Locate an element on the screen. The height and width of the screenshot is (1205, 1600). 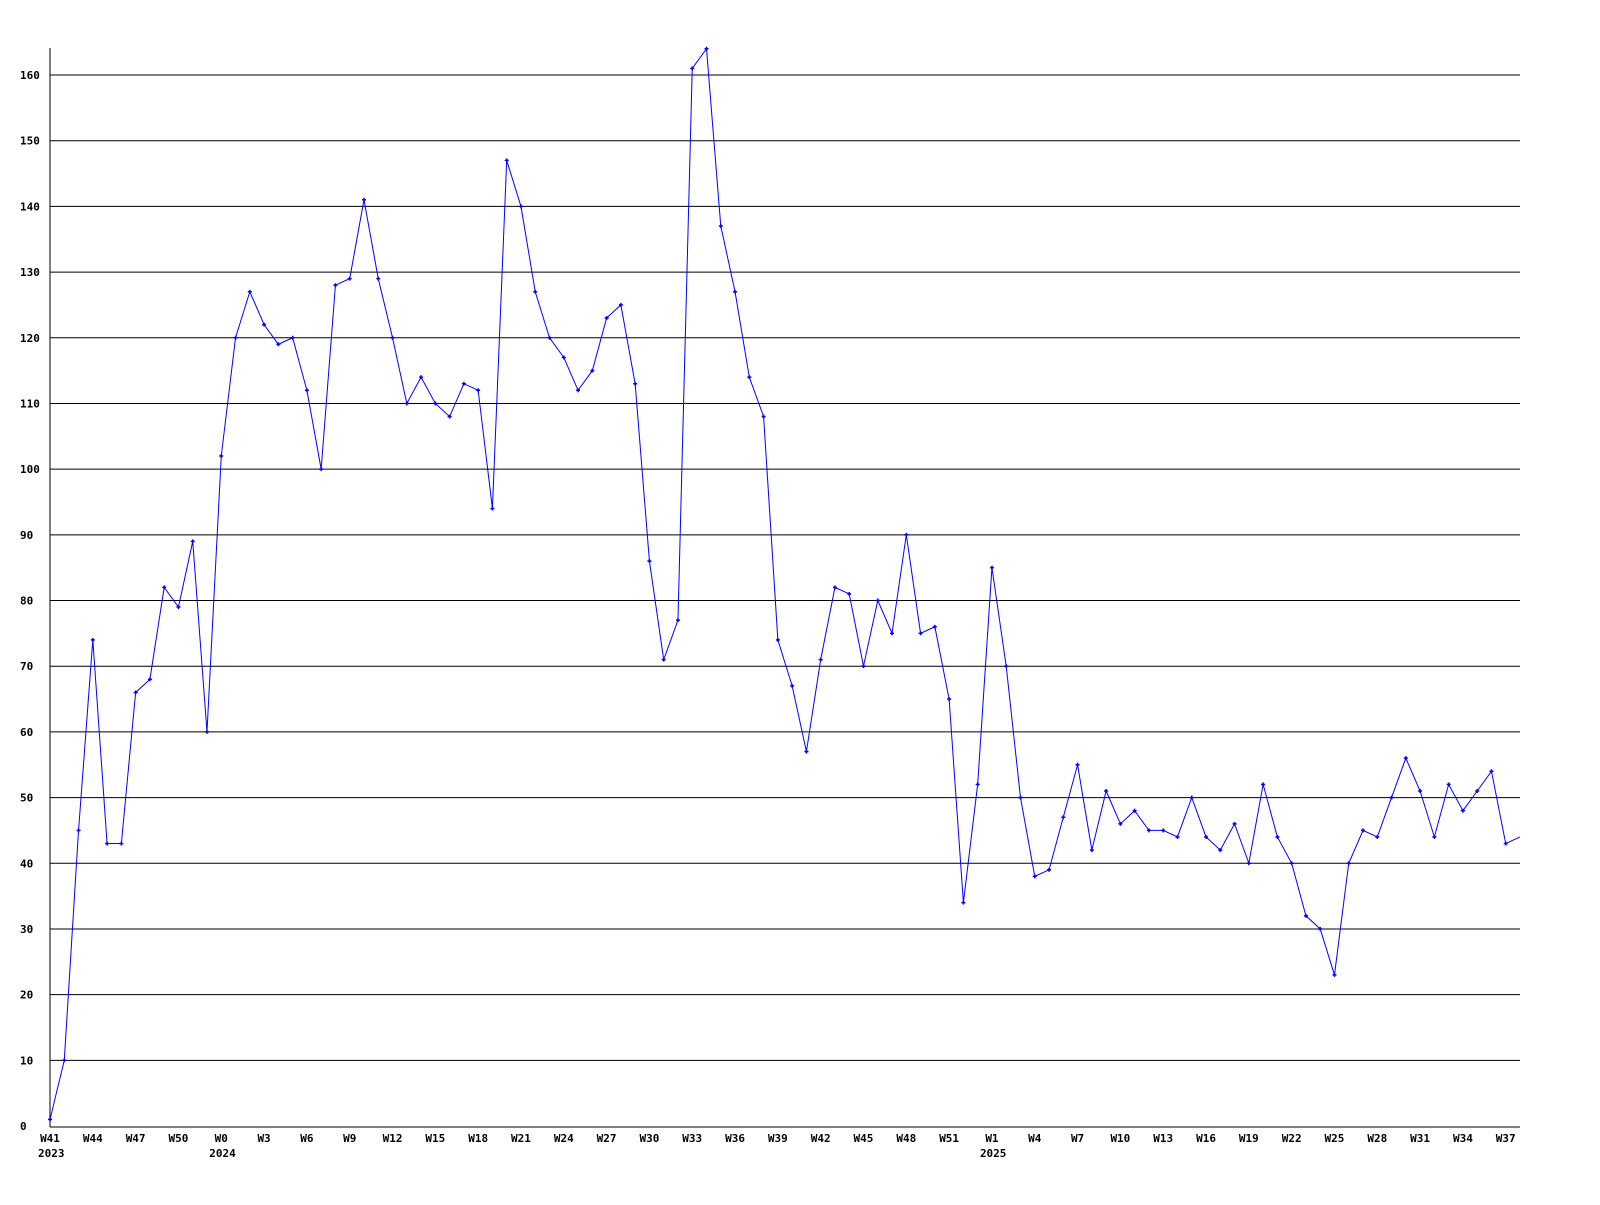
x-tick-label: W47 is located at coordinates (136, 1138).